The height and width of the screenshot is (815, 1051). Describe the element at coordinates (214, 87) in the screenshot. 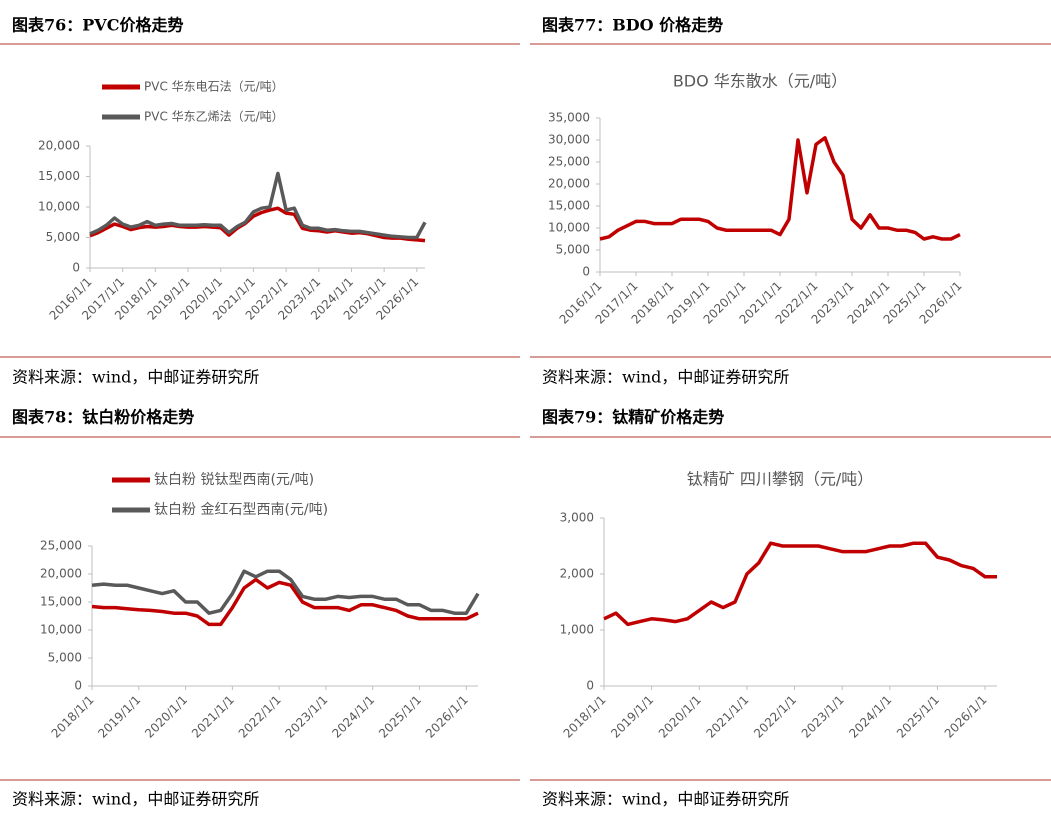

I see `legend-label: PVC 华东电石法（元/吨）` at that location.